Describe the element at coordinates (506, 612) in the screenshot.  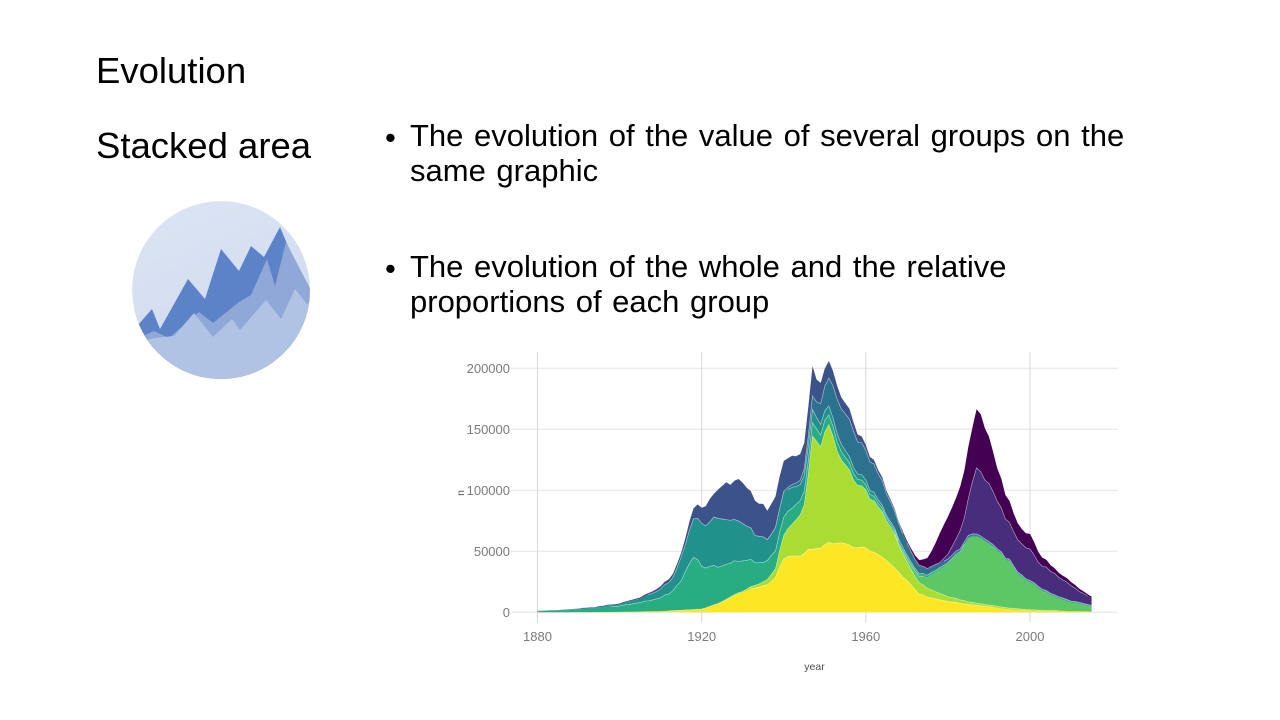
I see `svg-text: 0` at that location.